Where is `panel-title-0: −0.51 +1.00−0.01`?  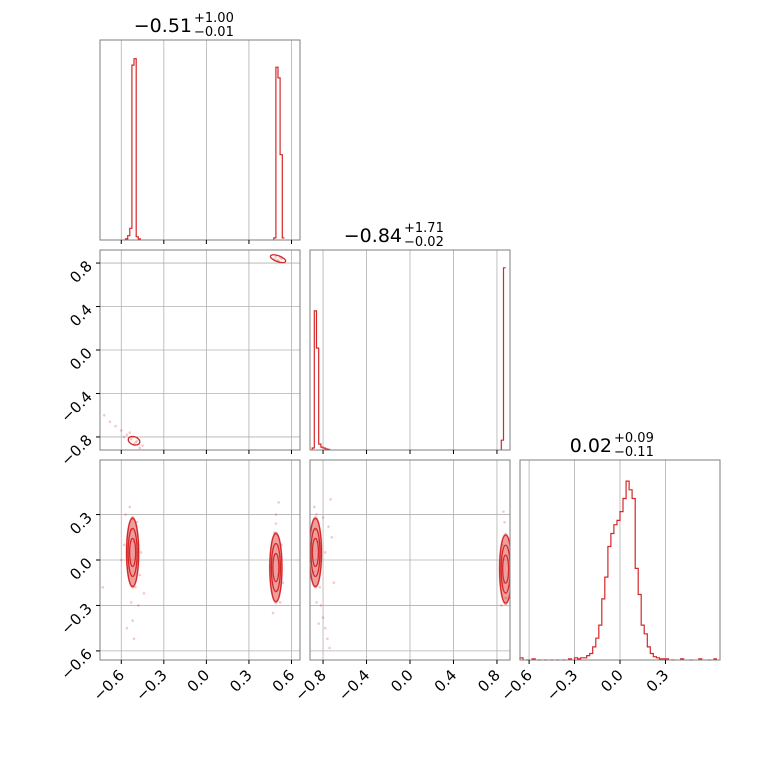 panel-title-0: −0.51 +1.00−0.01 is located at coordinates (184, 25).